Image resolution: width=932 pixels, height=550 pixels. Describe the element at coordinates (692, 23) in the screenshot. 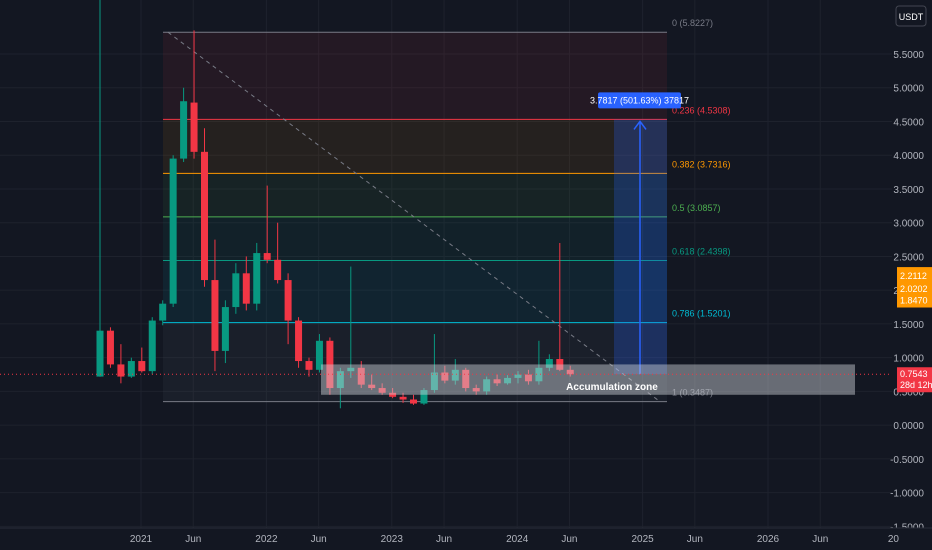

I see `fib-level-label: 0 (5.8227)` at that location.